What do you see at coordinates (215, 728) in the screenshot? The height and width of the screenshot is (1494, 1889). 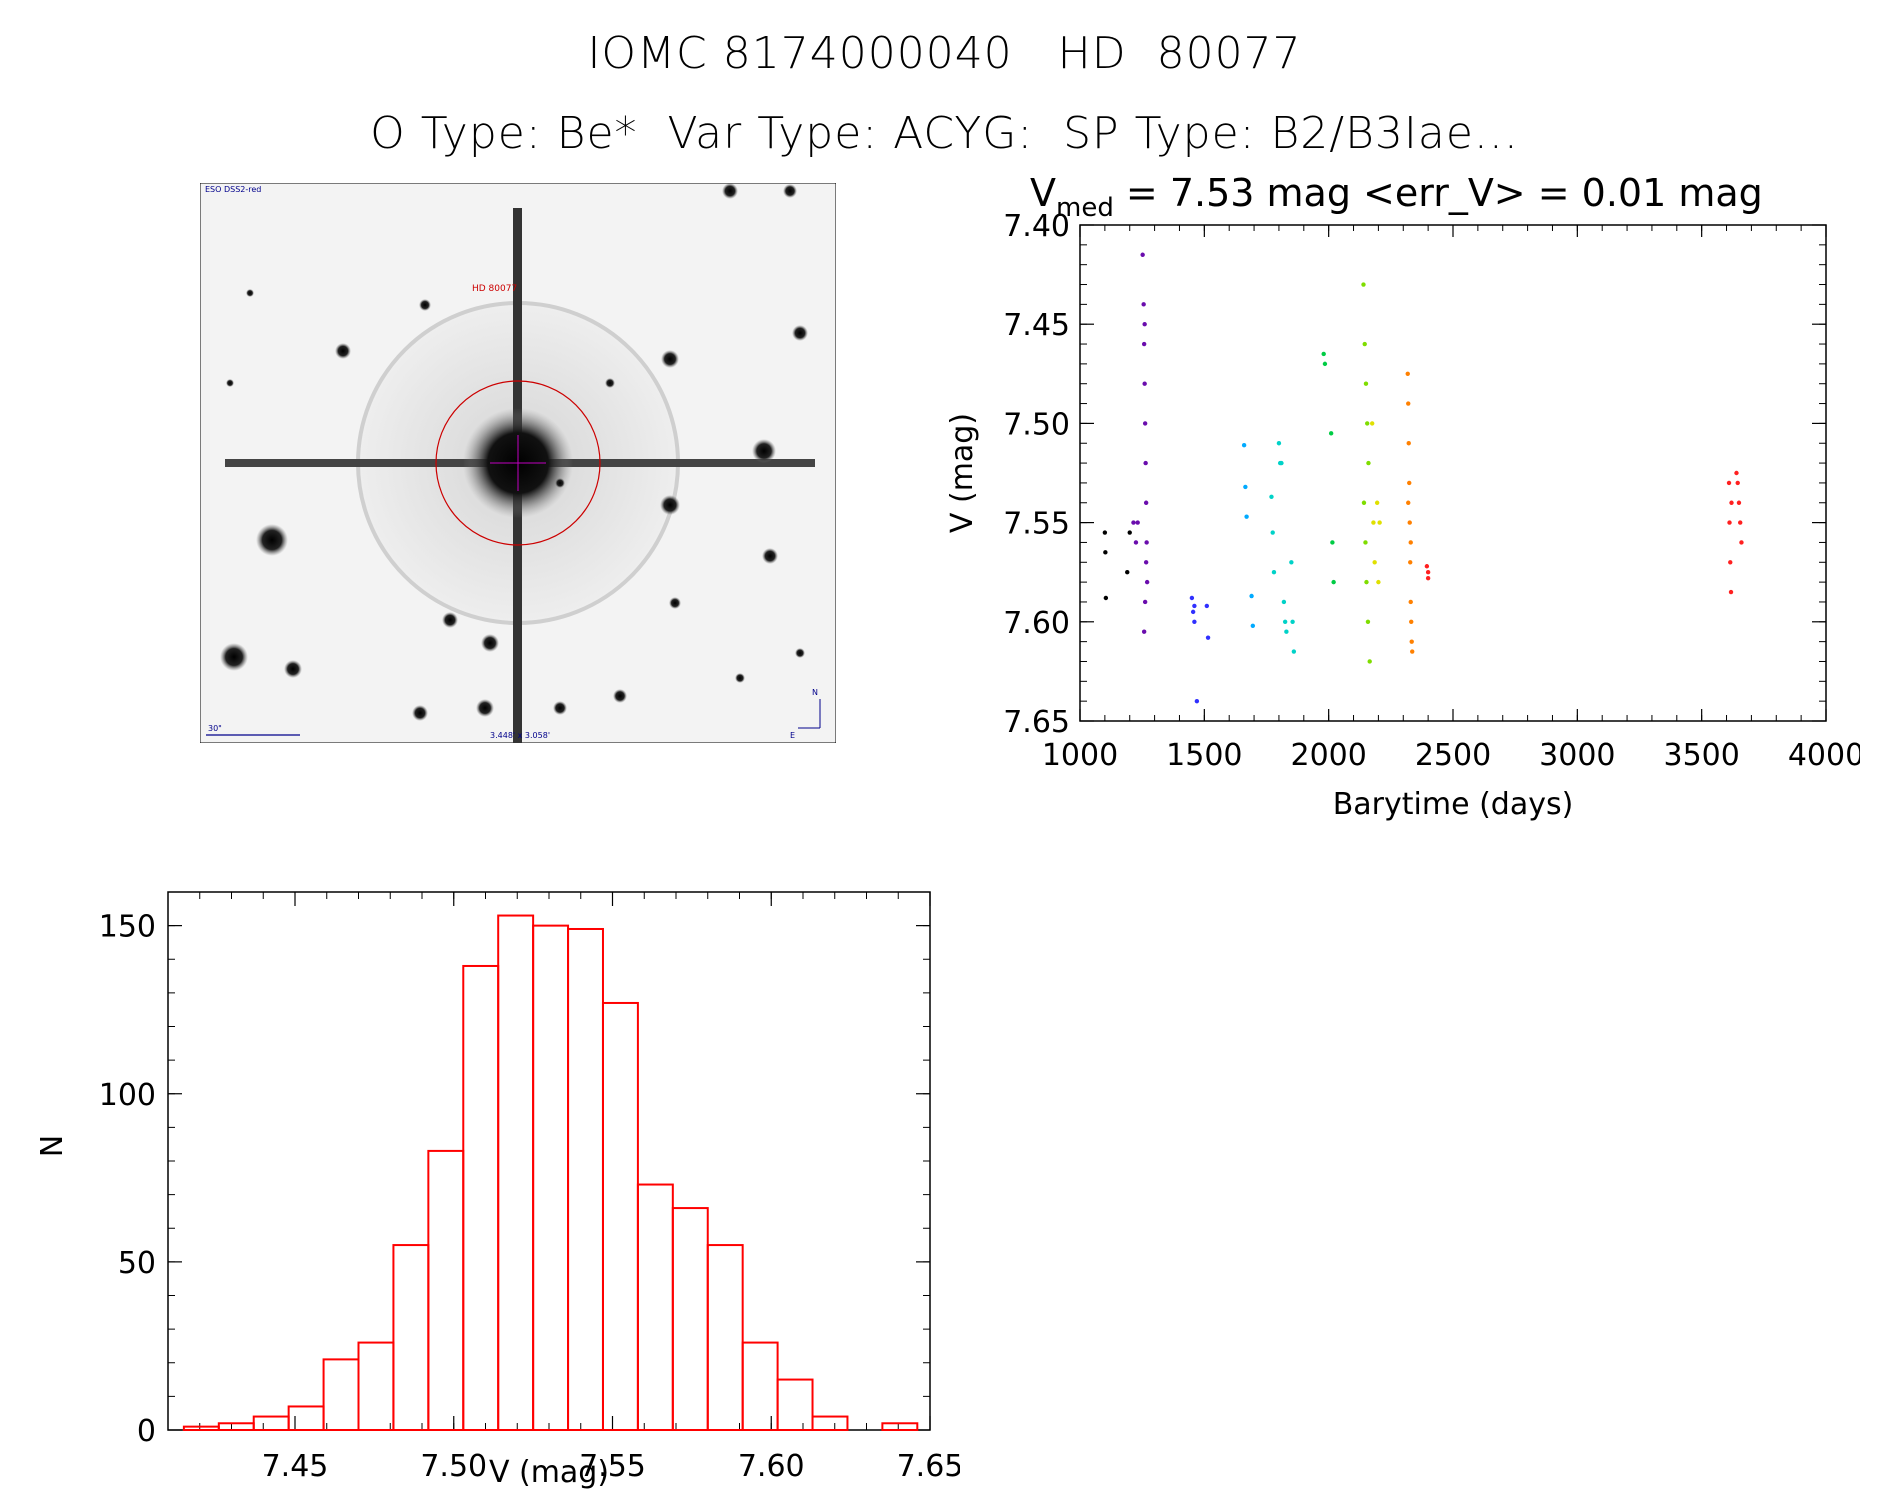 I see `scale-label: 30"` at bounding box center [215, 728].